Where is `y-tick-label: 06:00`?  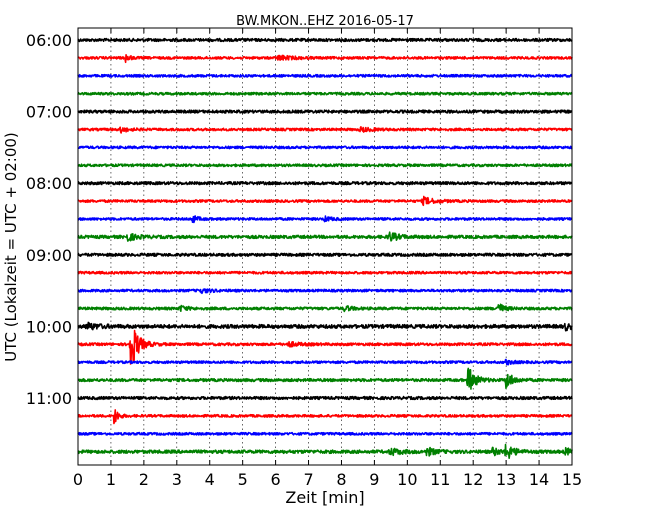 y-tick-label: 06:00 is located at coordinates (49, 40).